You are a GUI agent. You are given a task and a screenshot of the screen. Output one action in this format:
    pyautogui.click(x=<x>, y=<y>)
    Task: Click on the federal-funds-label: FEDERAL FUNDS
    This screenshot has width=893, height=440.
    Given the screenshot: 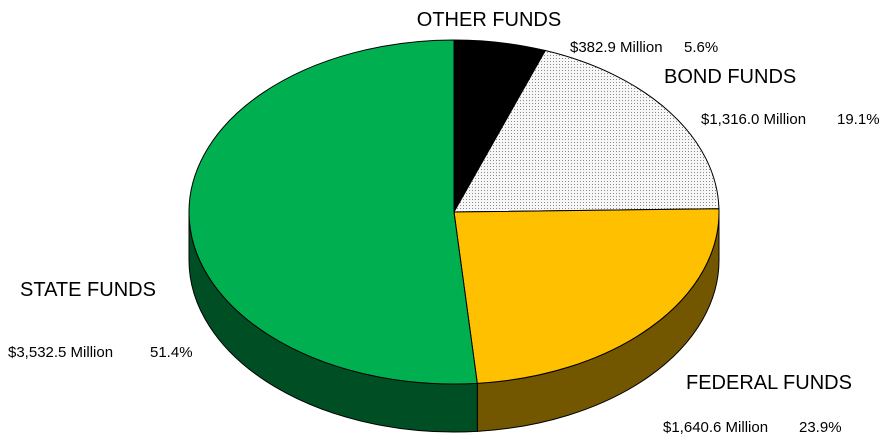 What is the action you would take?
    pyautogui.click(x=769, y=383)
    